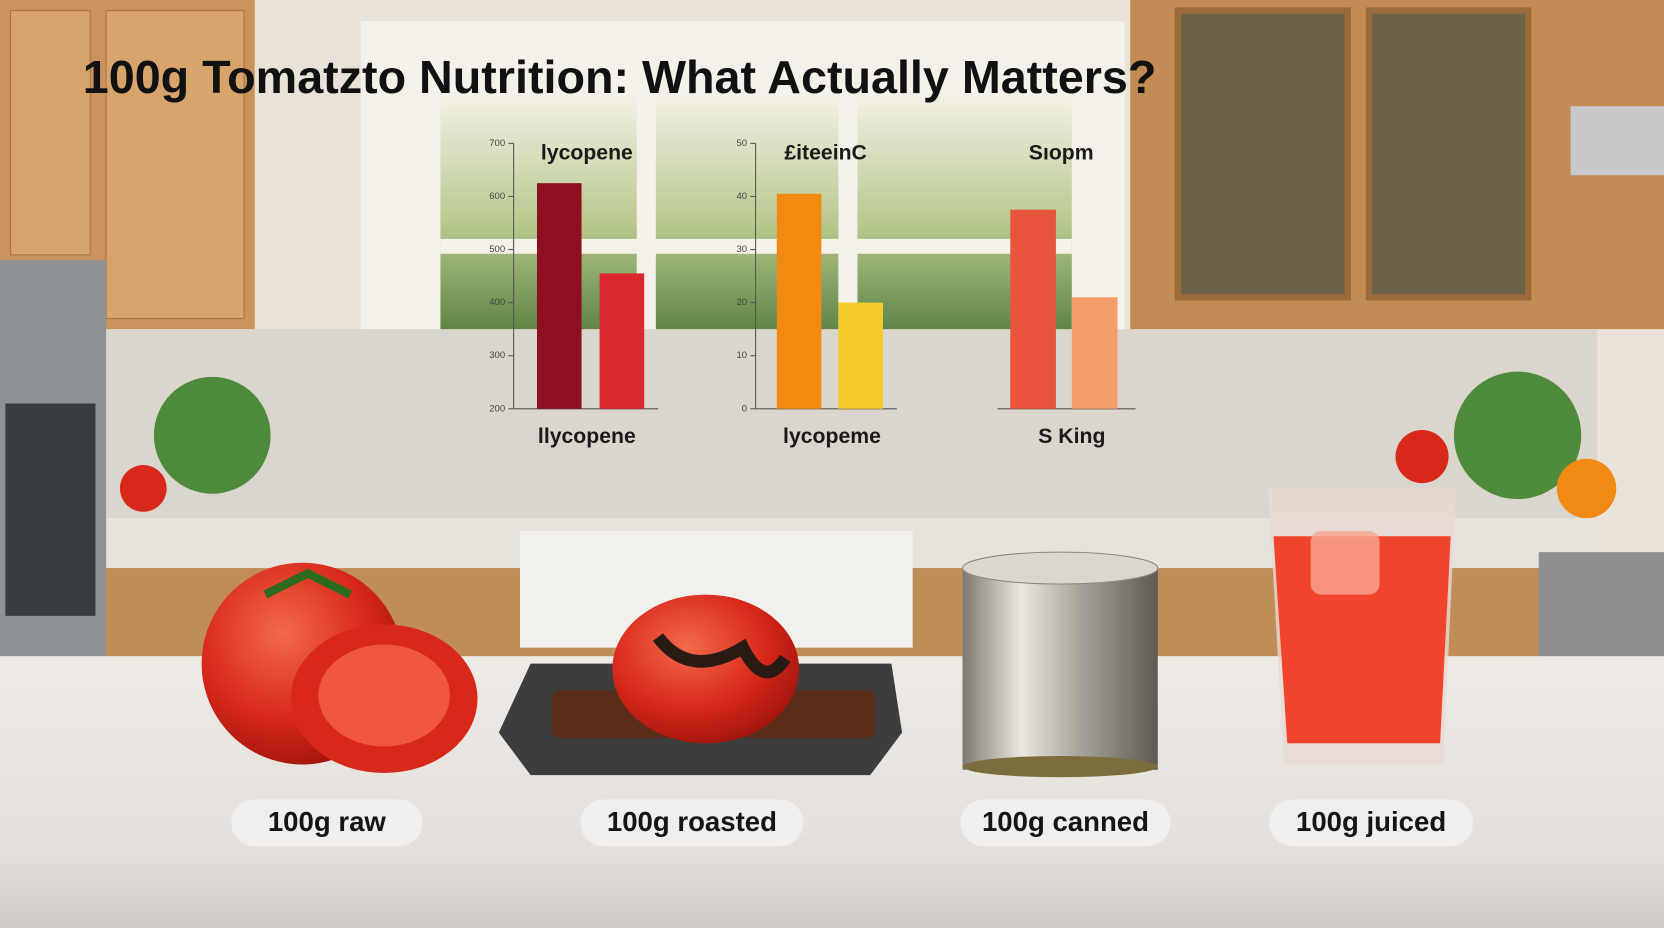 Image resolution: width=1664 pixels, height=928 pixels. What do you see at coordinates (497, 302) in the screenshot?
I see `y-tick-label: 400` at bounding box center [497, 302].